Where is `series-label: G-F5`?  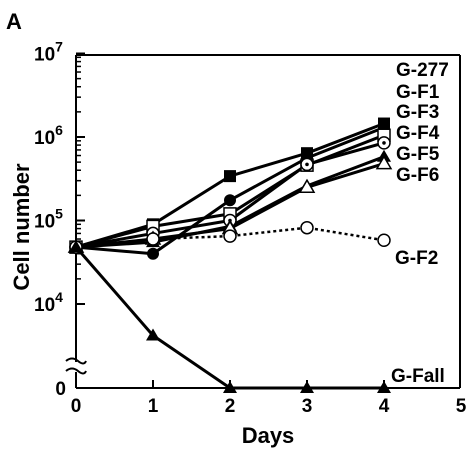 series-label: G-F5 is located at coordinates (418, 154).